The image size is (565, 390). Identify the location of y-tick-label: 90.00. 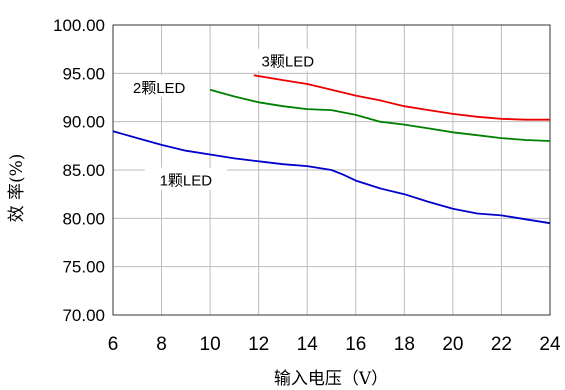
(83, 122).